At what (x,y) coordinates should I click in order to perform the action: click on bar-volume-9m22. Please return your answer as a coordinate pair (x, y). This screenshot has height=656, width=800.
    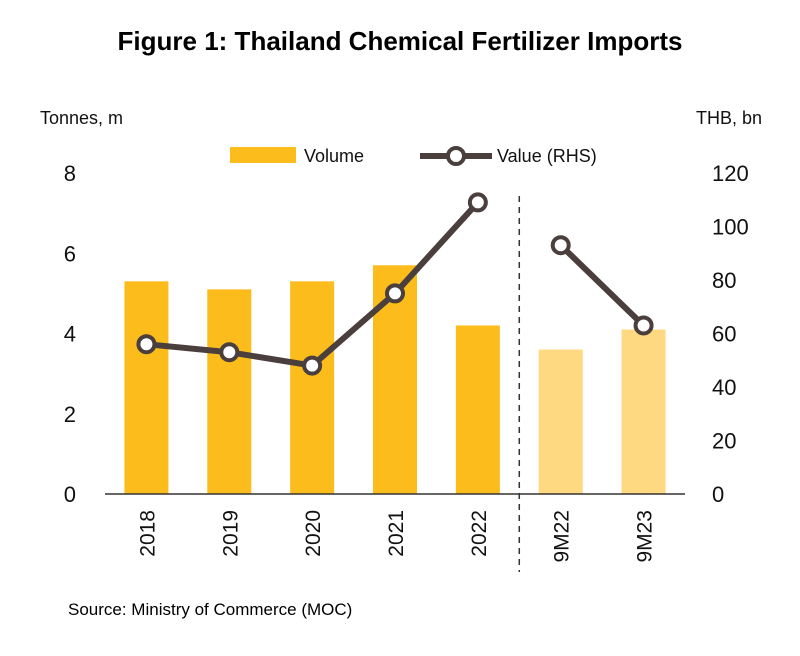
    Looking at the image, I should click on (560, 421).